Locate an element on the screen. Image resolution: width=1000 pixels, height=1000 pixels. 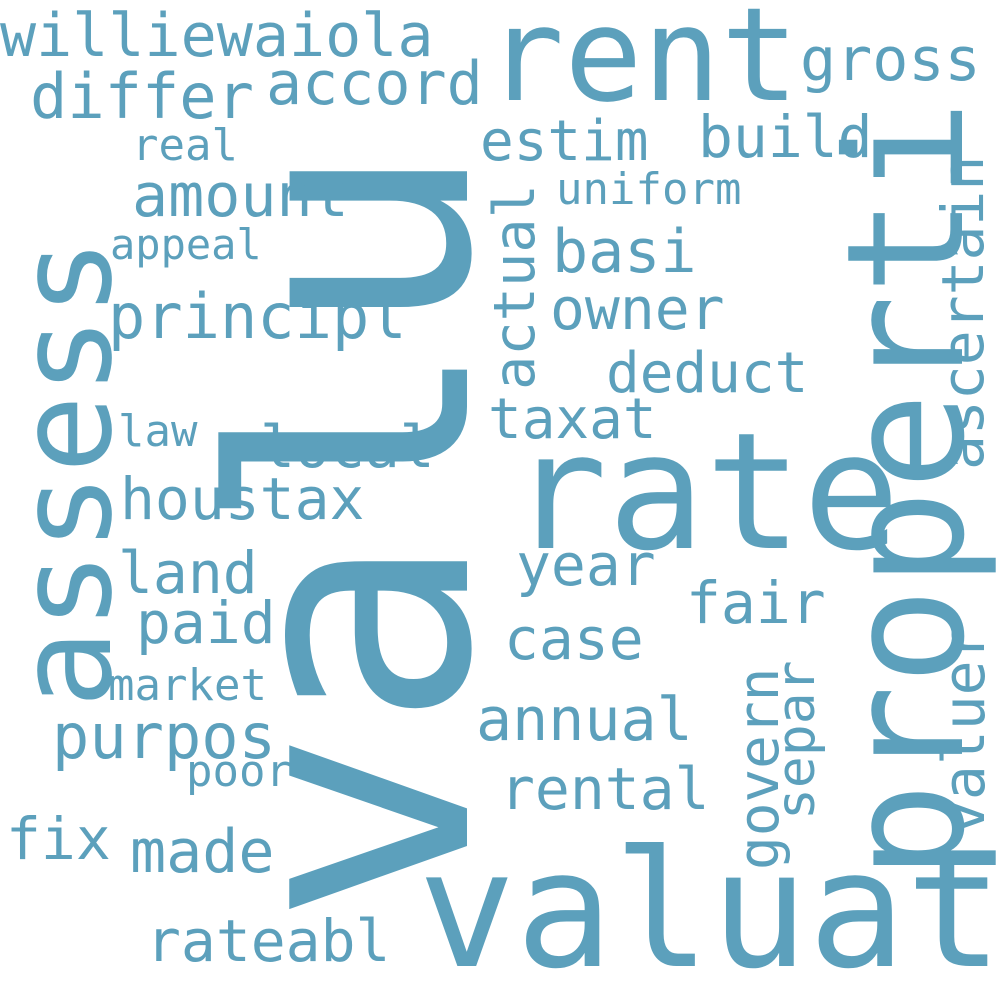
word-made: made is located at coordinates (202, 852).